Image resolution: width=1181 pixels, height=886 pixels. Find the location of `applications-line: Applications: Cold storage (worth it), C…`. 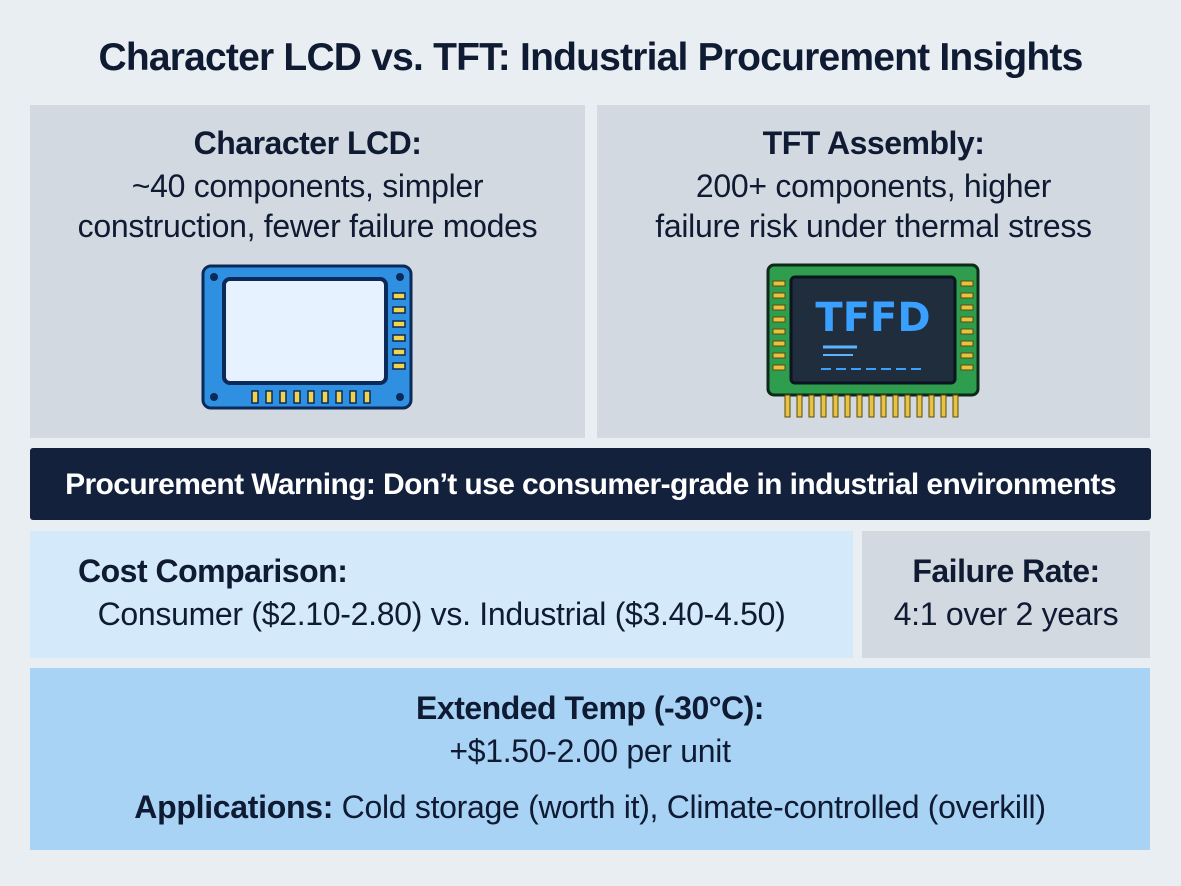

applications-line: Applications: Cold storage (worth it), C… is located at coordinates (590, 807).